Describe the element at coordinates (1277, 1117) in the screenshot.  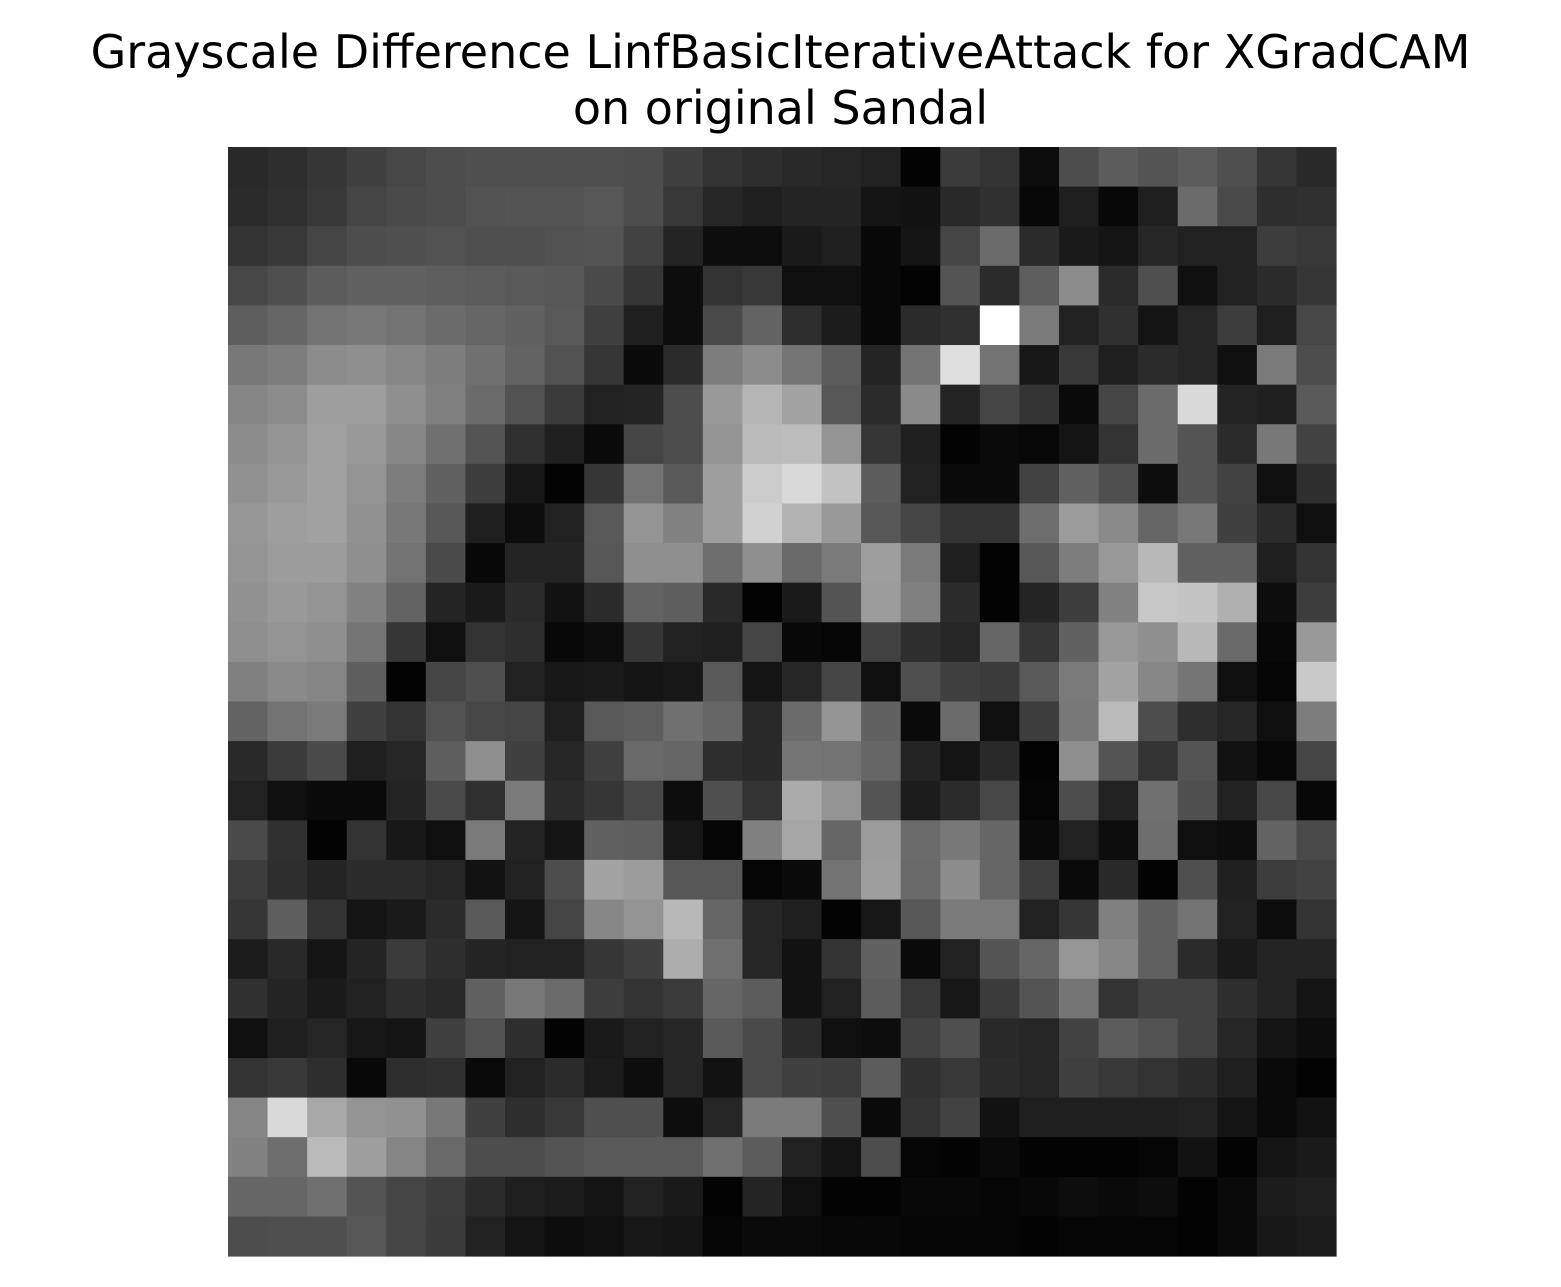
I see `heatmap-cell-r24-c26` at that location.